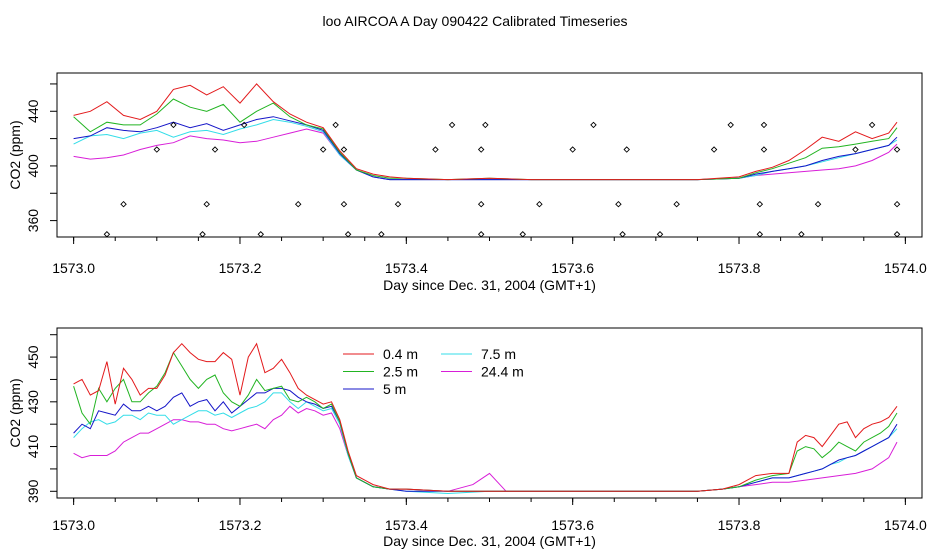  I want to click on legend: 0.4 m 2.5 m5 m 7.5 m 24.4 m, so click(433, 371).